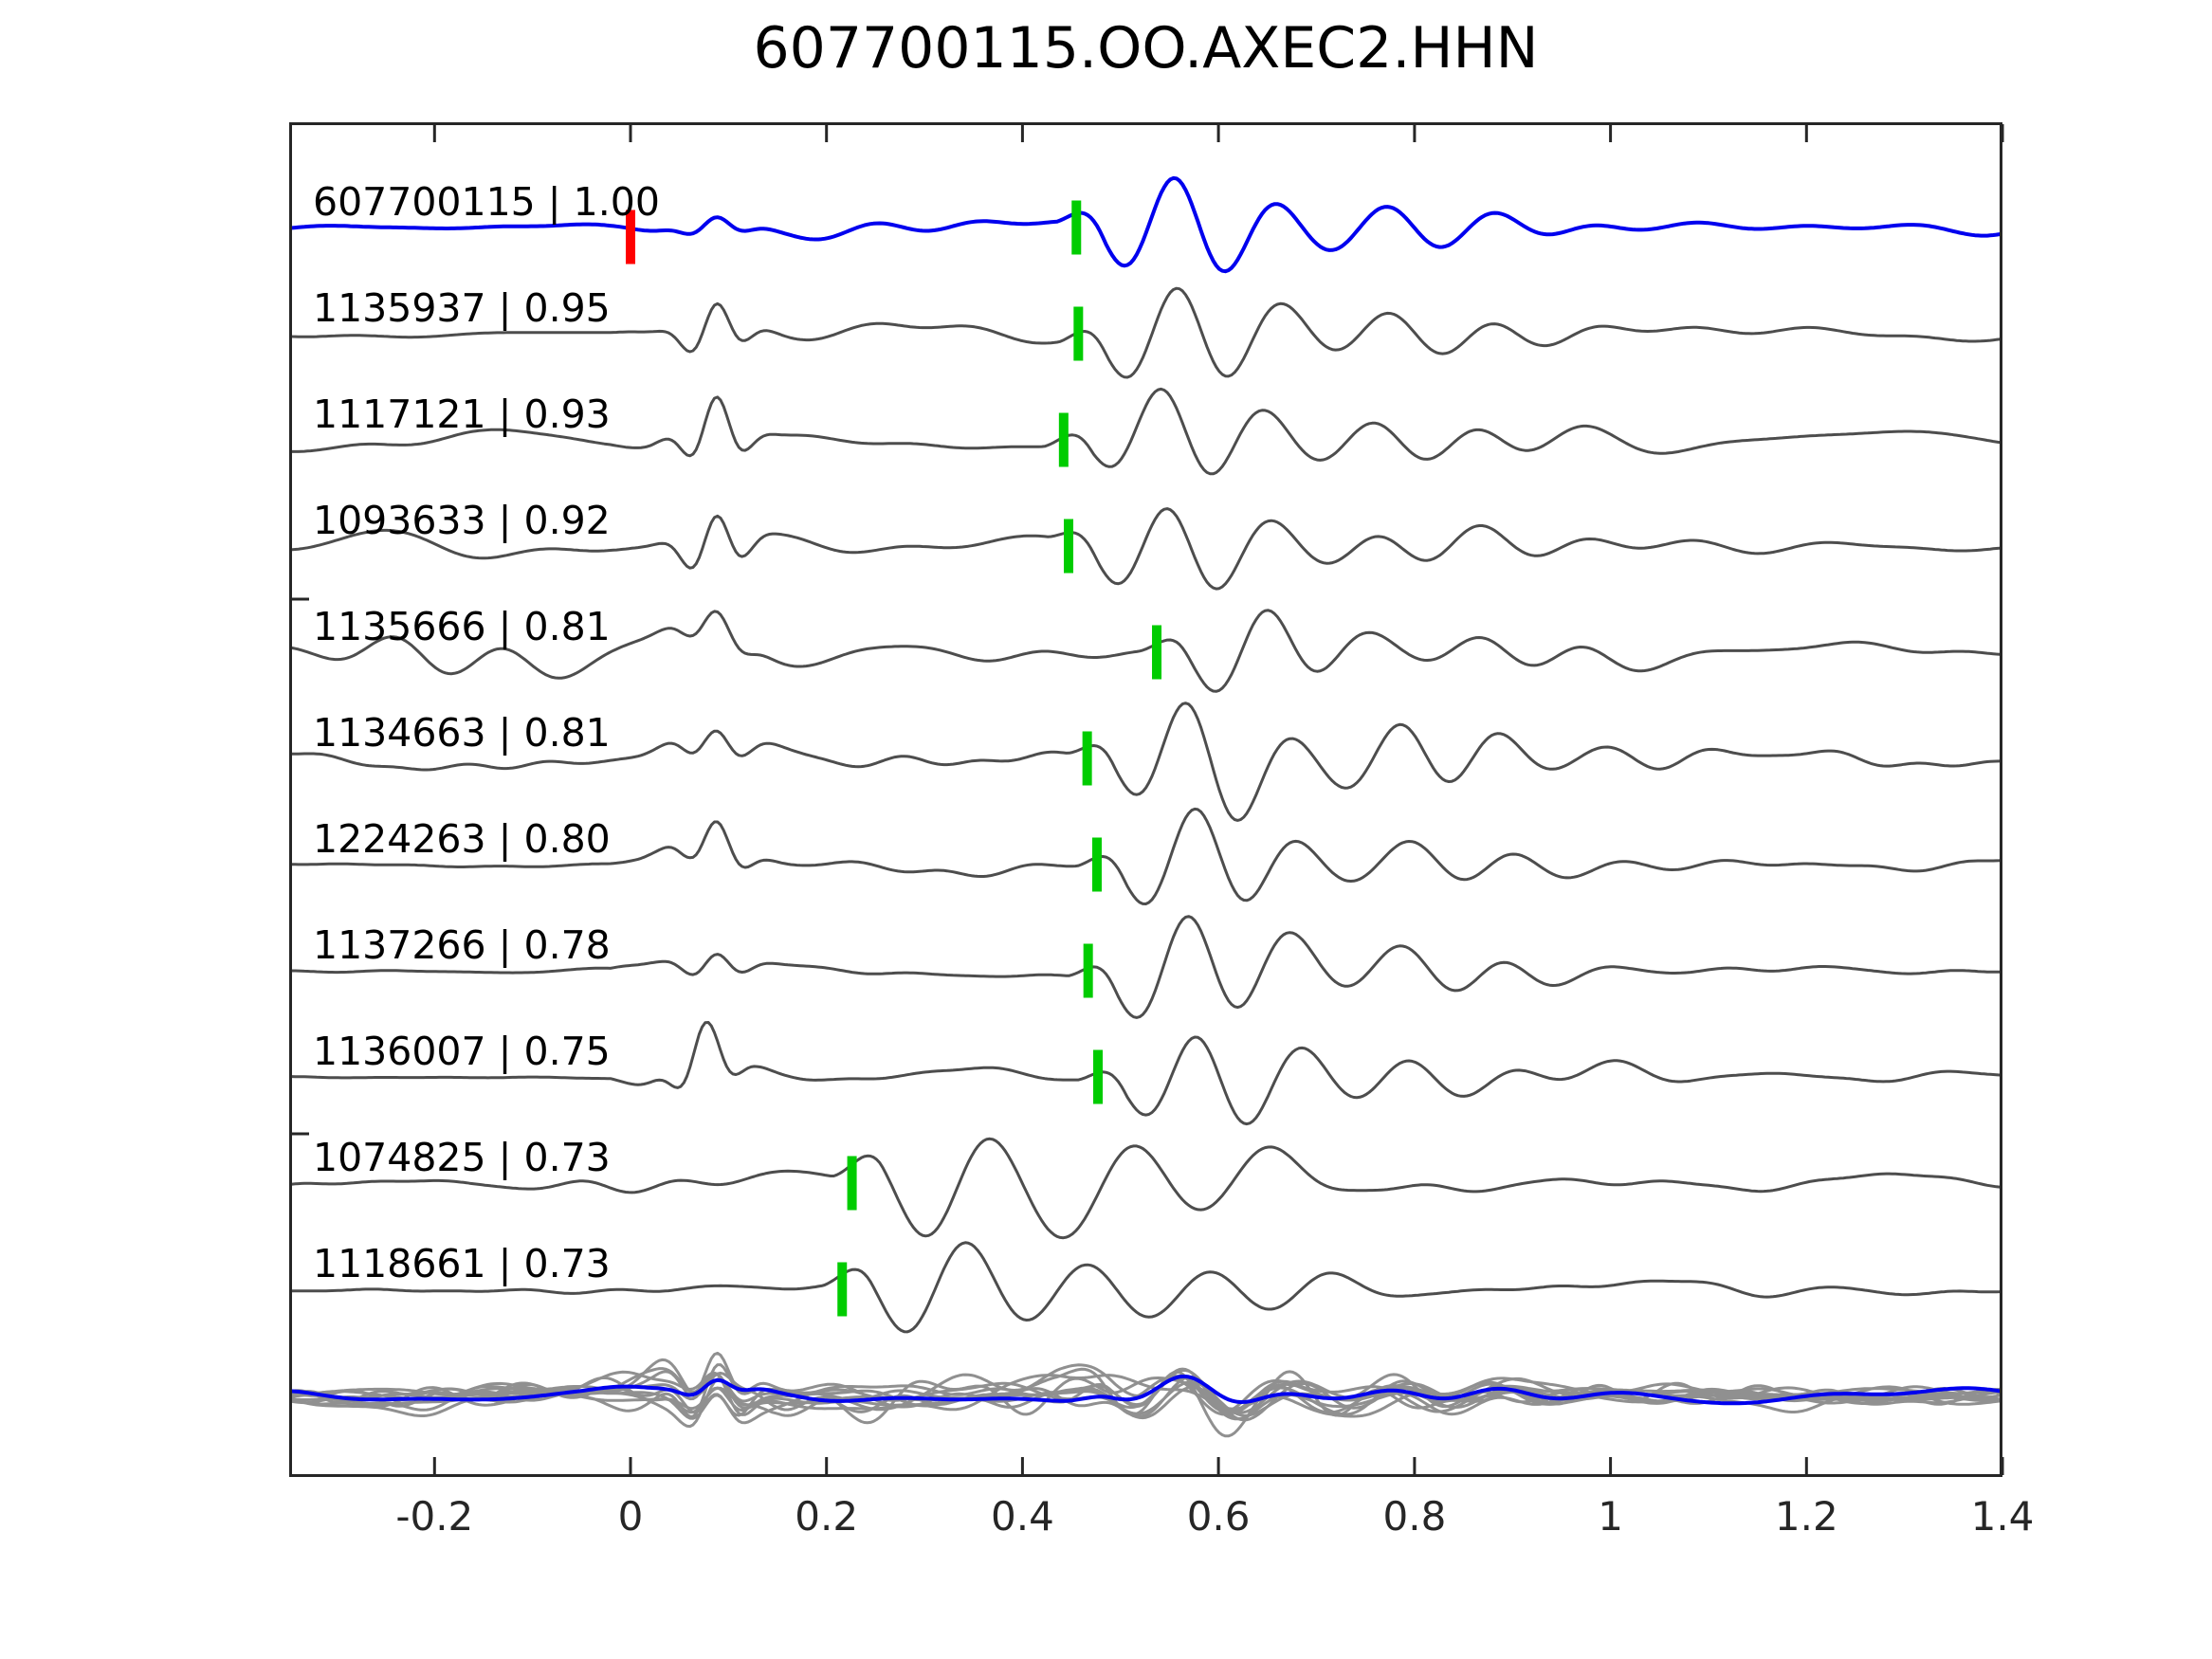 Image resolution: width=2212 pixels, height=1659 pixels. I want to click on trace-label: 1137266 | 0.78, so click(462, 945).